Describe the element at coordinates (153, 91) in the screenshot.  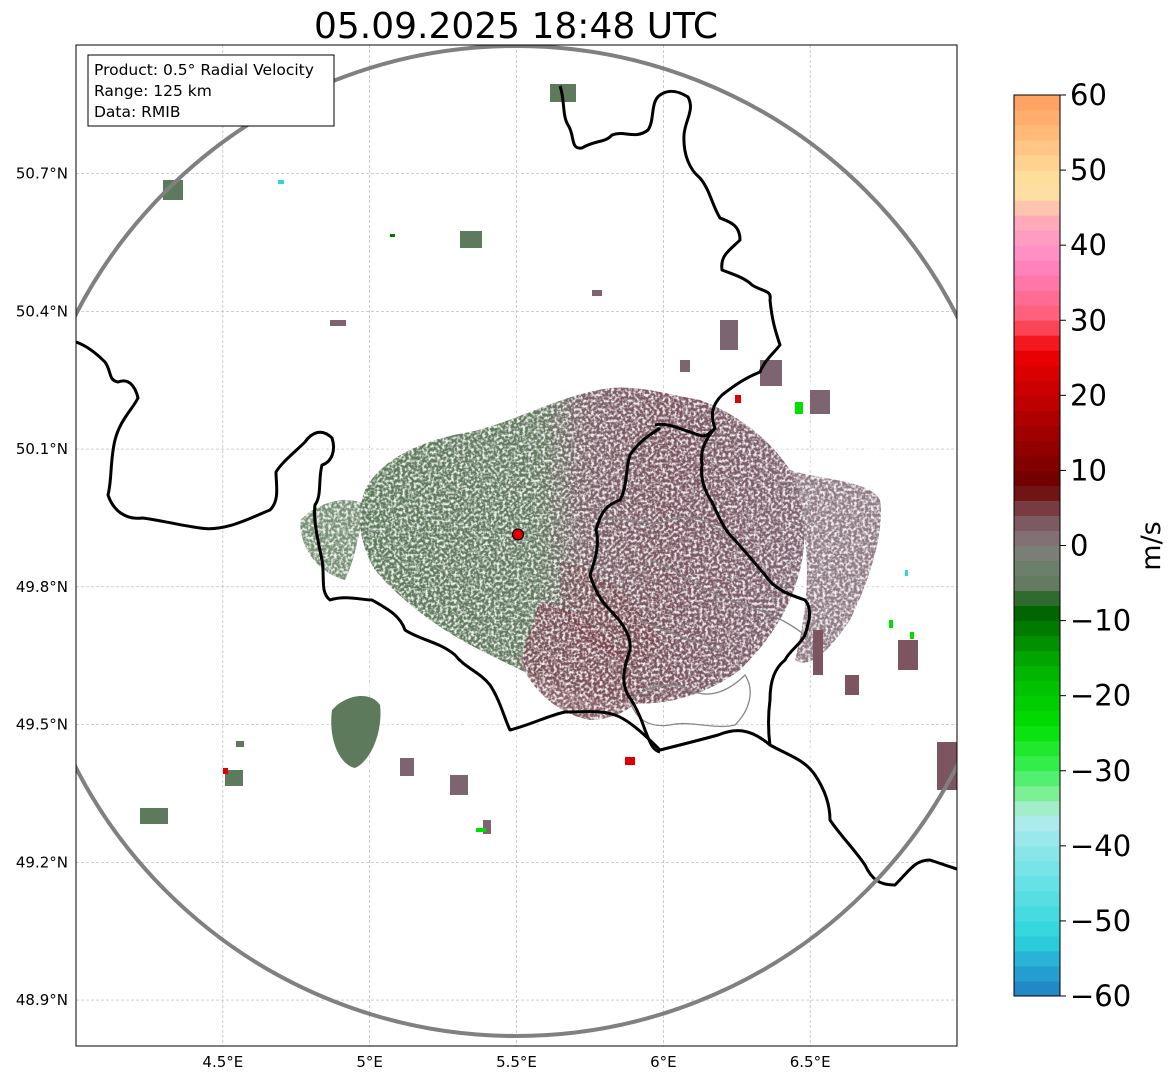
I see `info-range: Range: 125 km` at that location.